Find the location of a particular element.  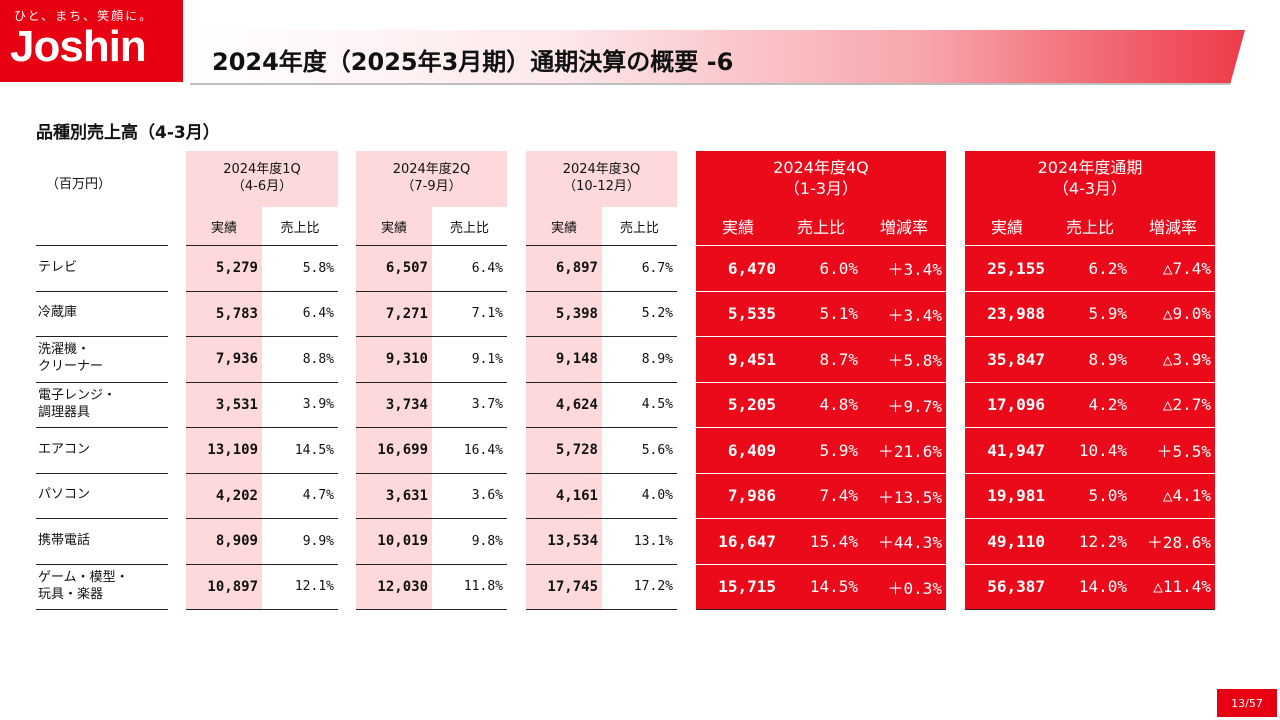

sales-value-cell: 9,310 is located at coordinates (406, 359).